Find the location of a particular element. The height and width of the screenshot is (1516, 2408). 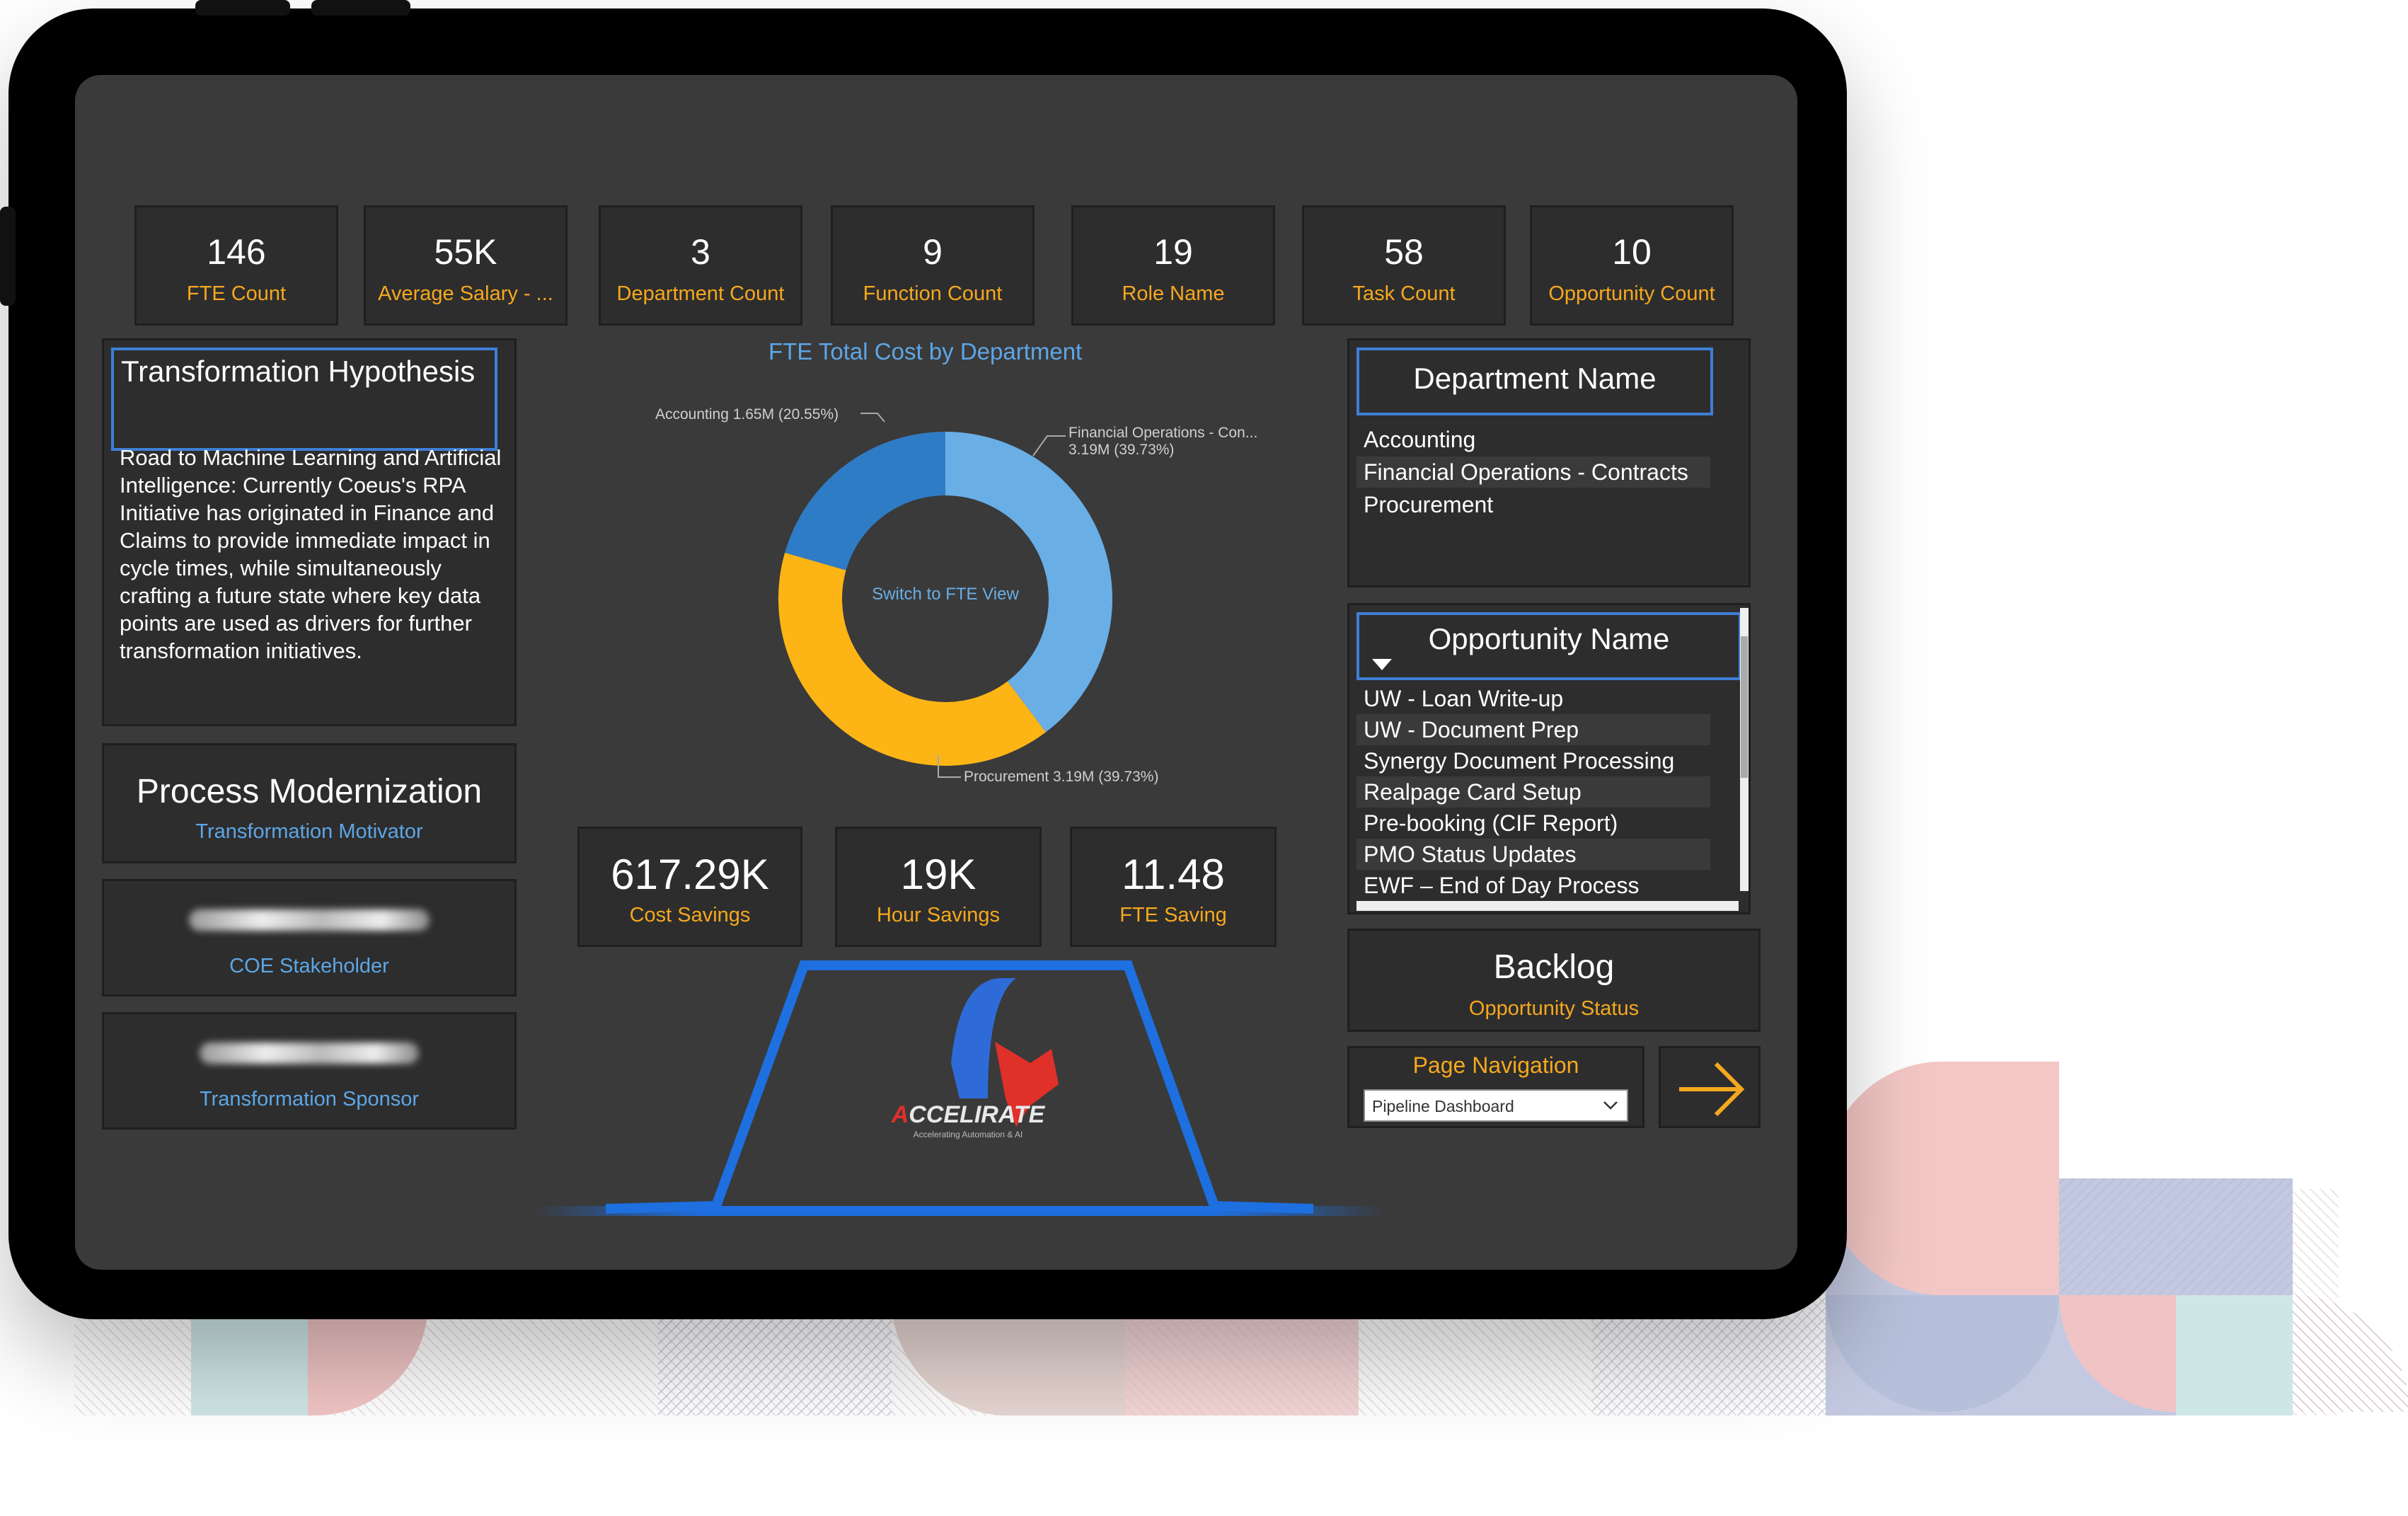

motivator-value: Process Modernization is located at coordinates (309, 791).